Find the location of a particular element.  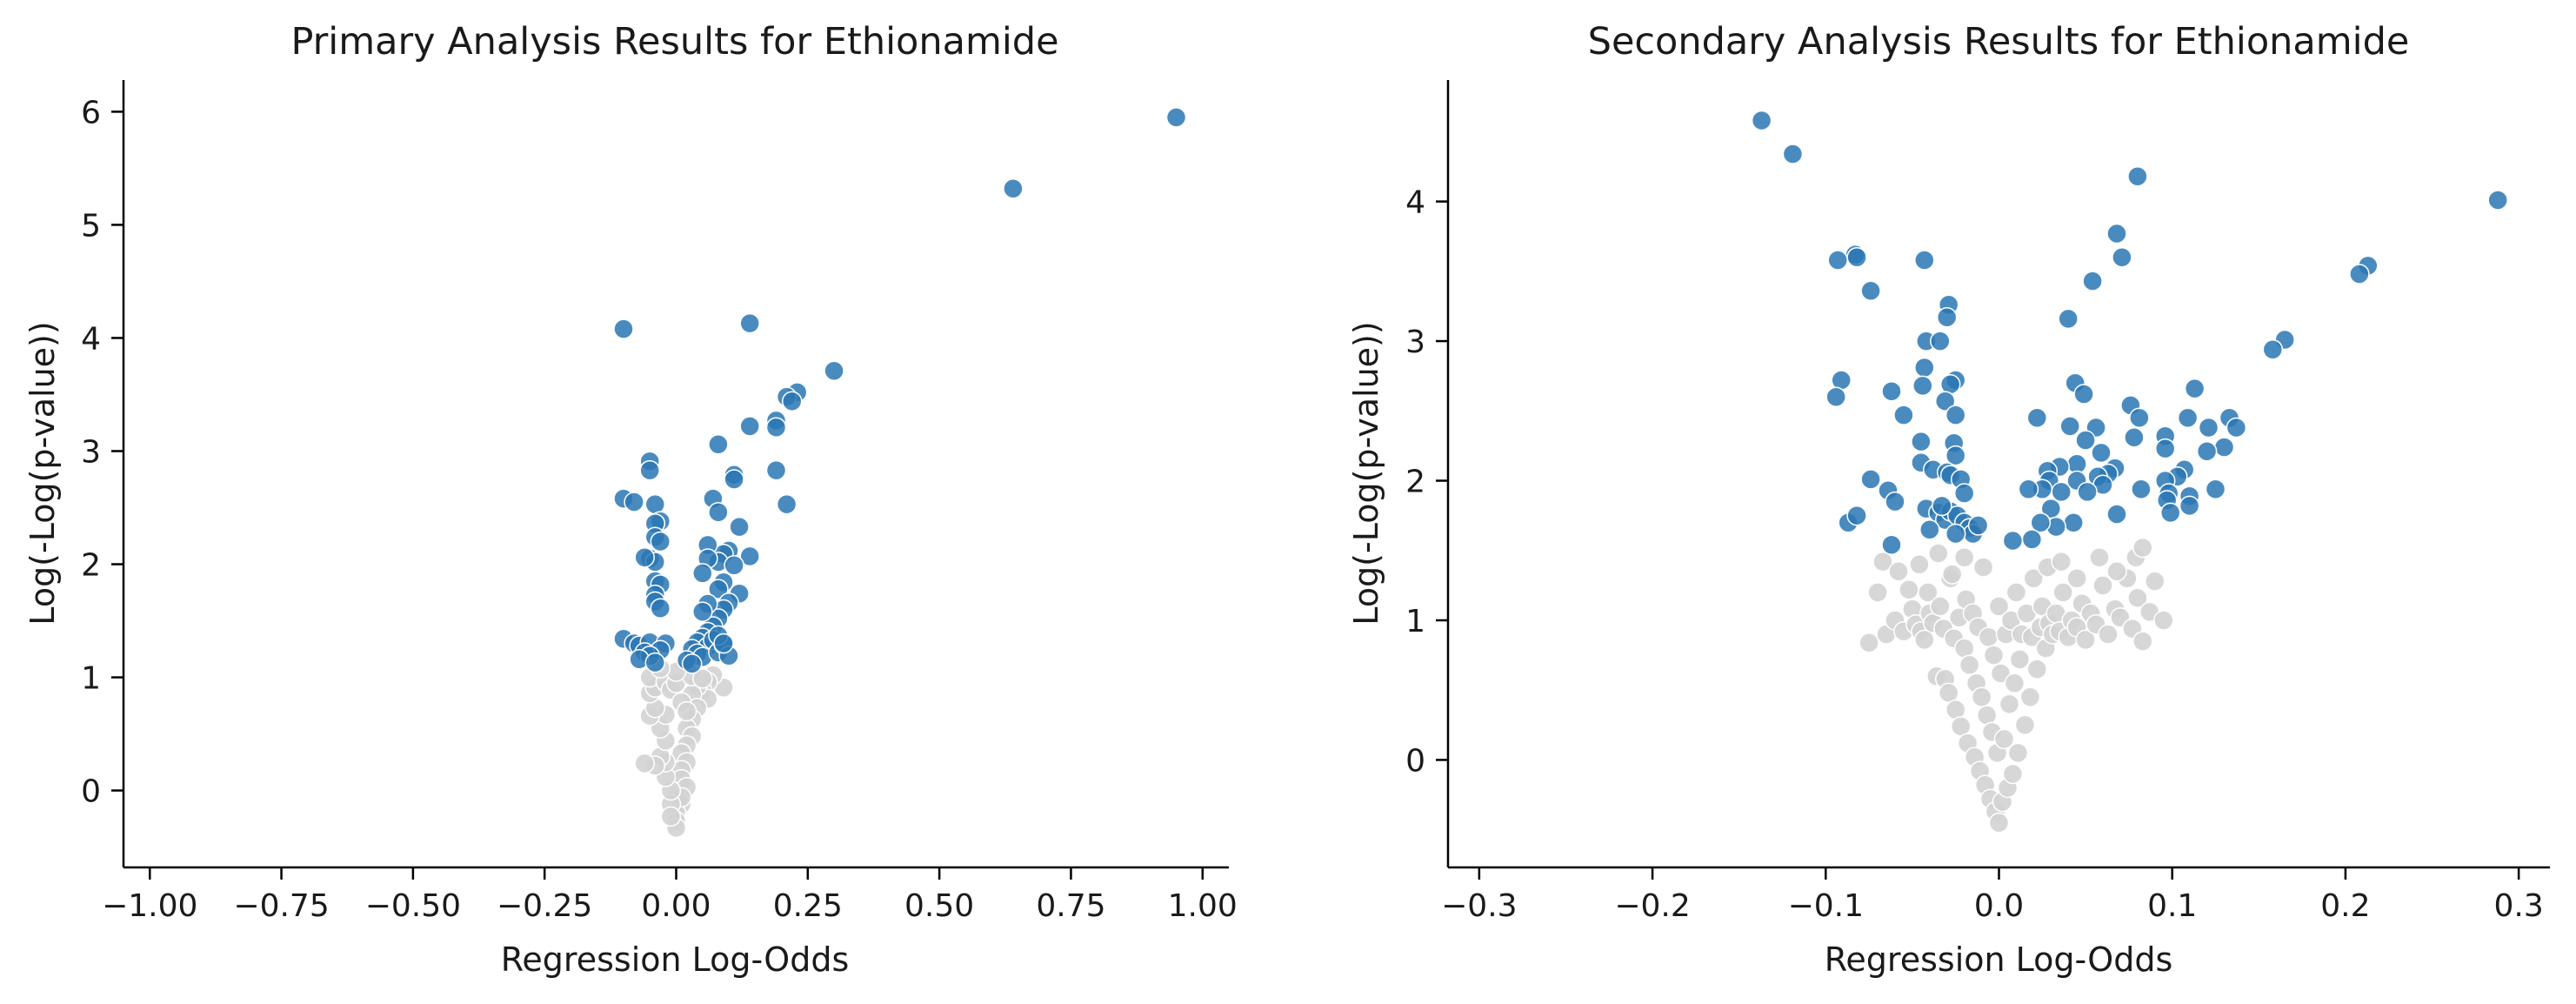

secondary-x-tick-label: −0.2 is located at coordinates (1652, 906).